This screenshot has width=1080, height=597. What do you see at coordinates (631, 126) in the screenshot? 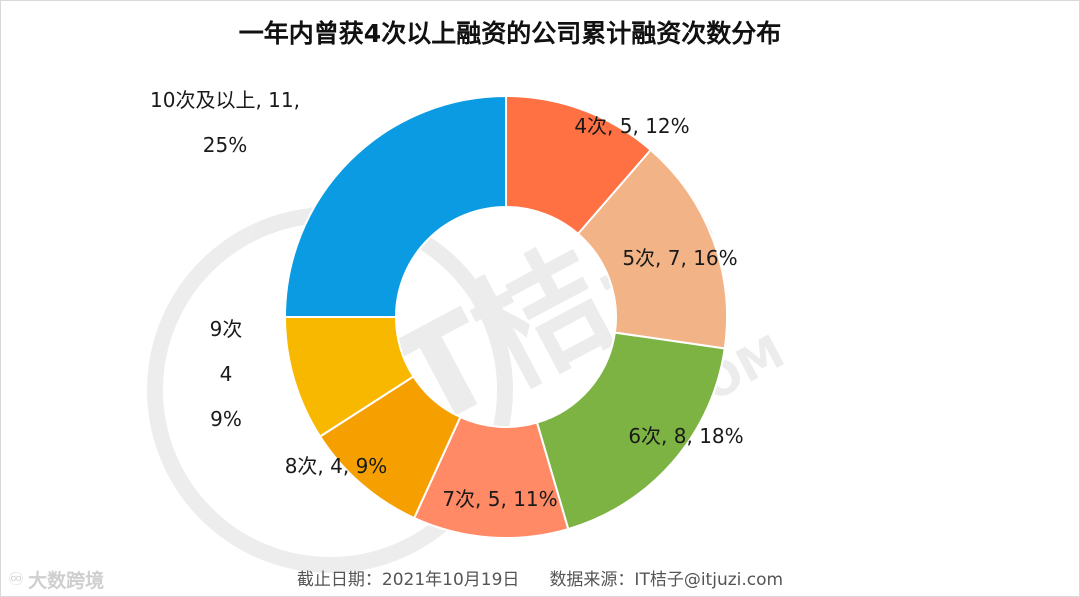
I see `slice-label-1: 4次, 5, 12%` at bounding box center [631, 126].